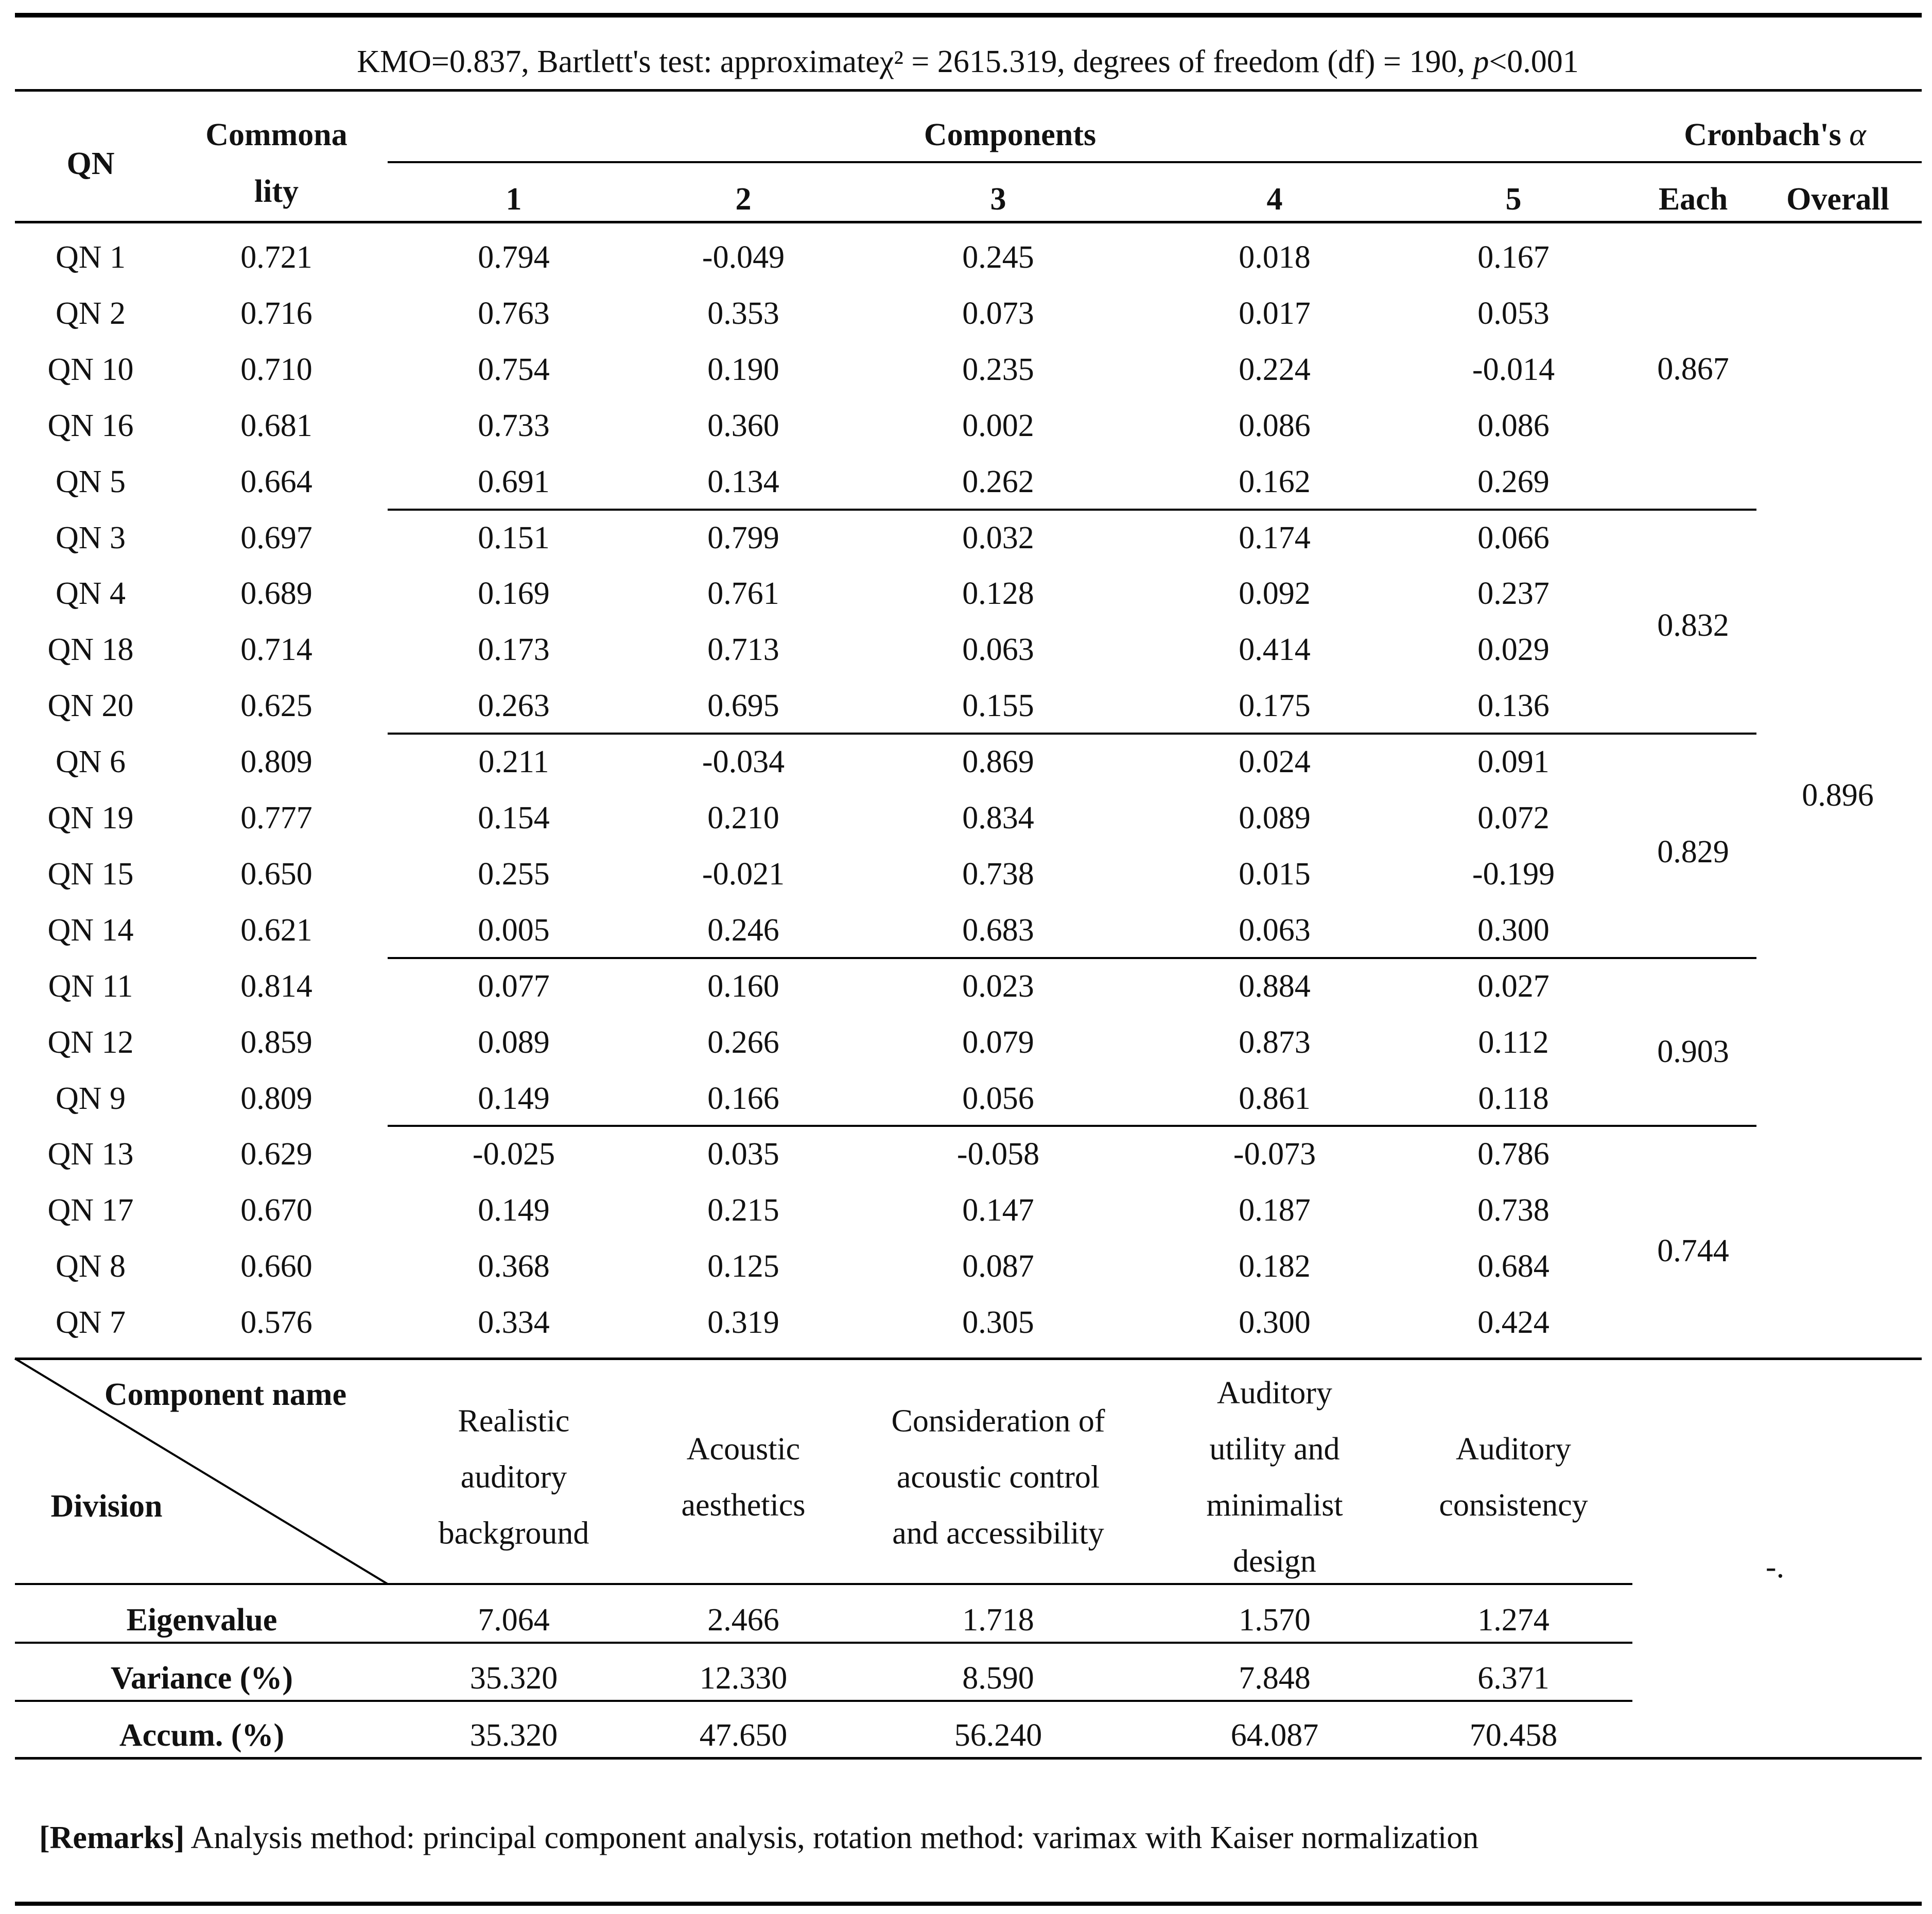  I want to click on row-loading-c1: 0.691, so click(514, 481).